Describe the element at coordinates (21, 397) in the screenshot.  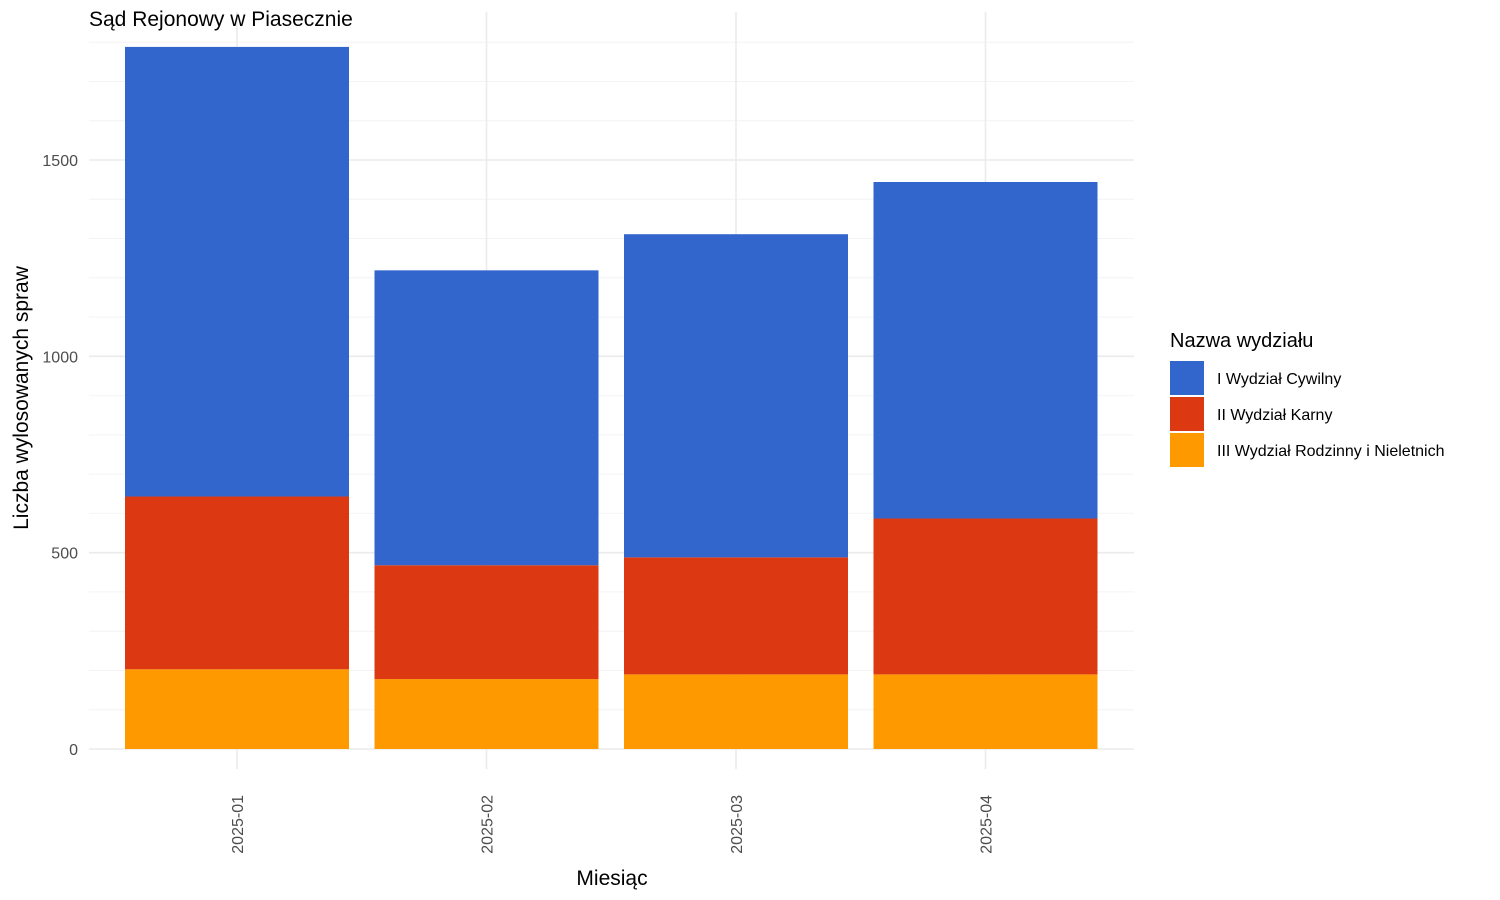
I see `y-axis-title: Liczba wylosowanych spraw` at that location.